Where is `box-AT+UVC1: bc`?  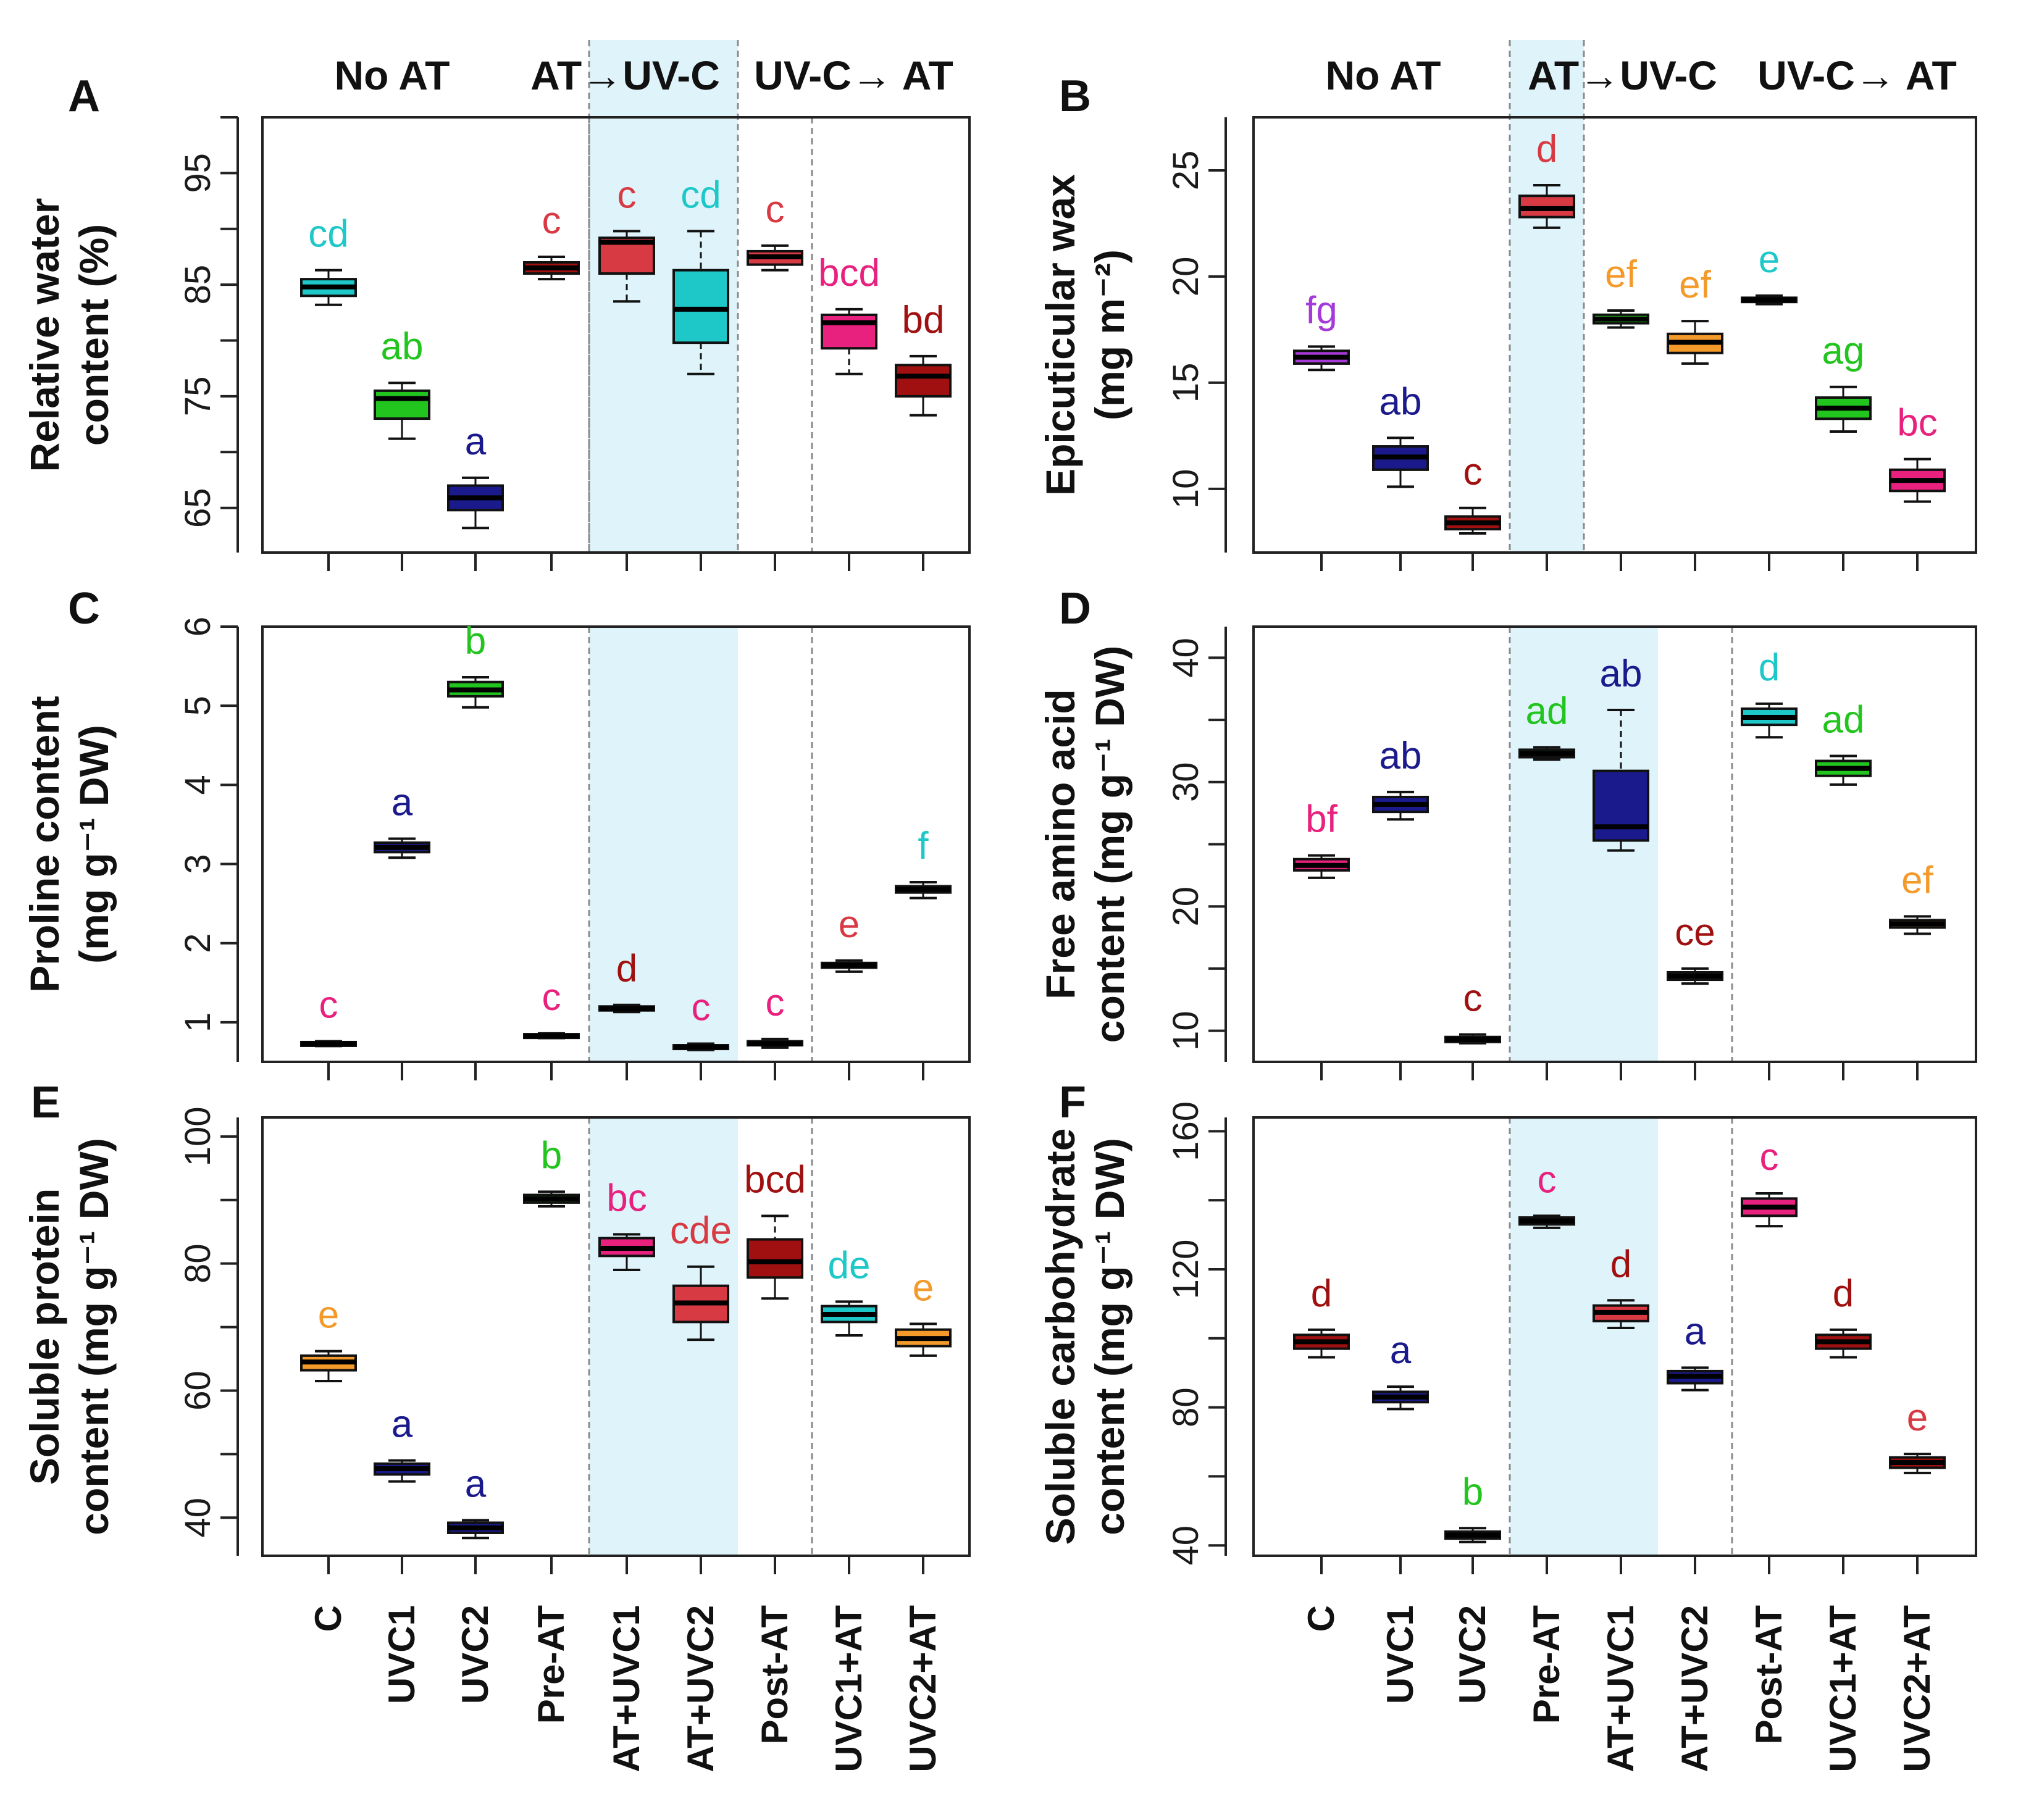 box-AT+UVC1: bc is located at coordinates (626, 1224).